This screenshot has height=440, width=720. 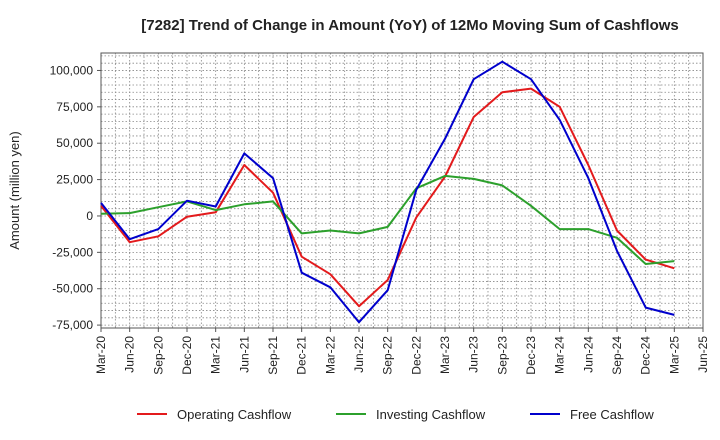 I want to click on y-axis-label: Amount (million yen), so click(x=14, y=190).